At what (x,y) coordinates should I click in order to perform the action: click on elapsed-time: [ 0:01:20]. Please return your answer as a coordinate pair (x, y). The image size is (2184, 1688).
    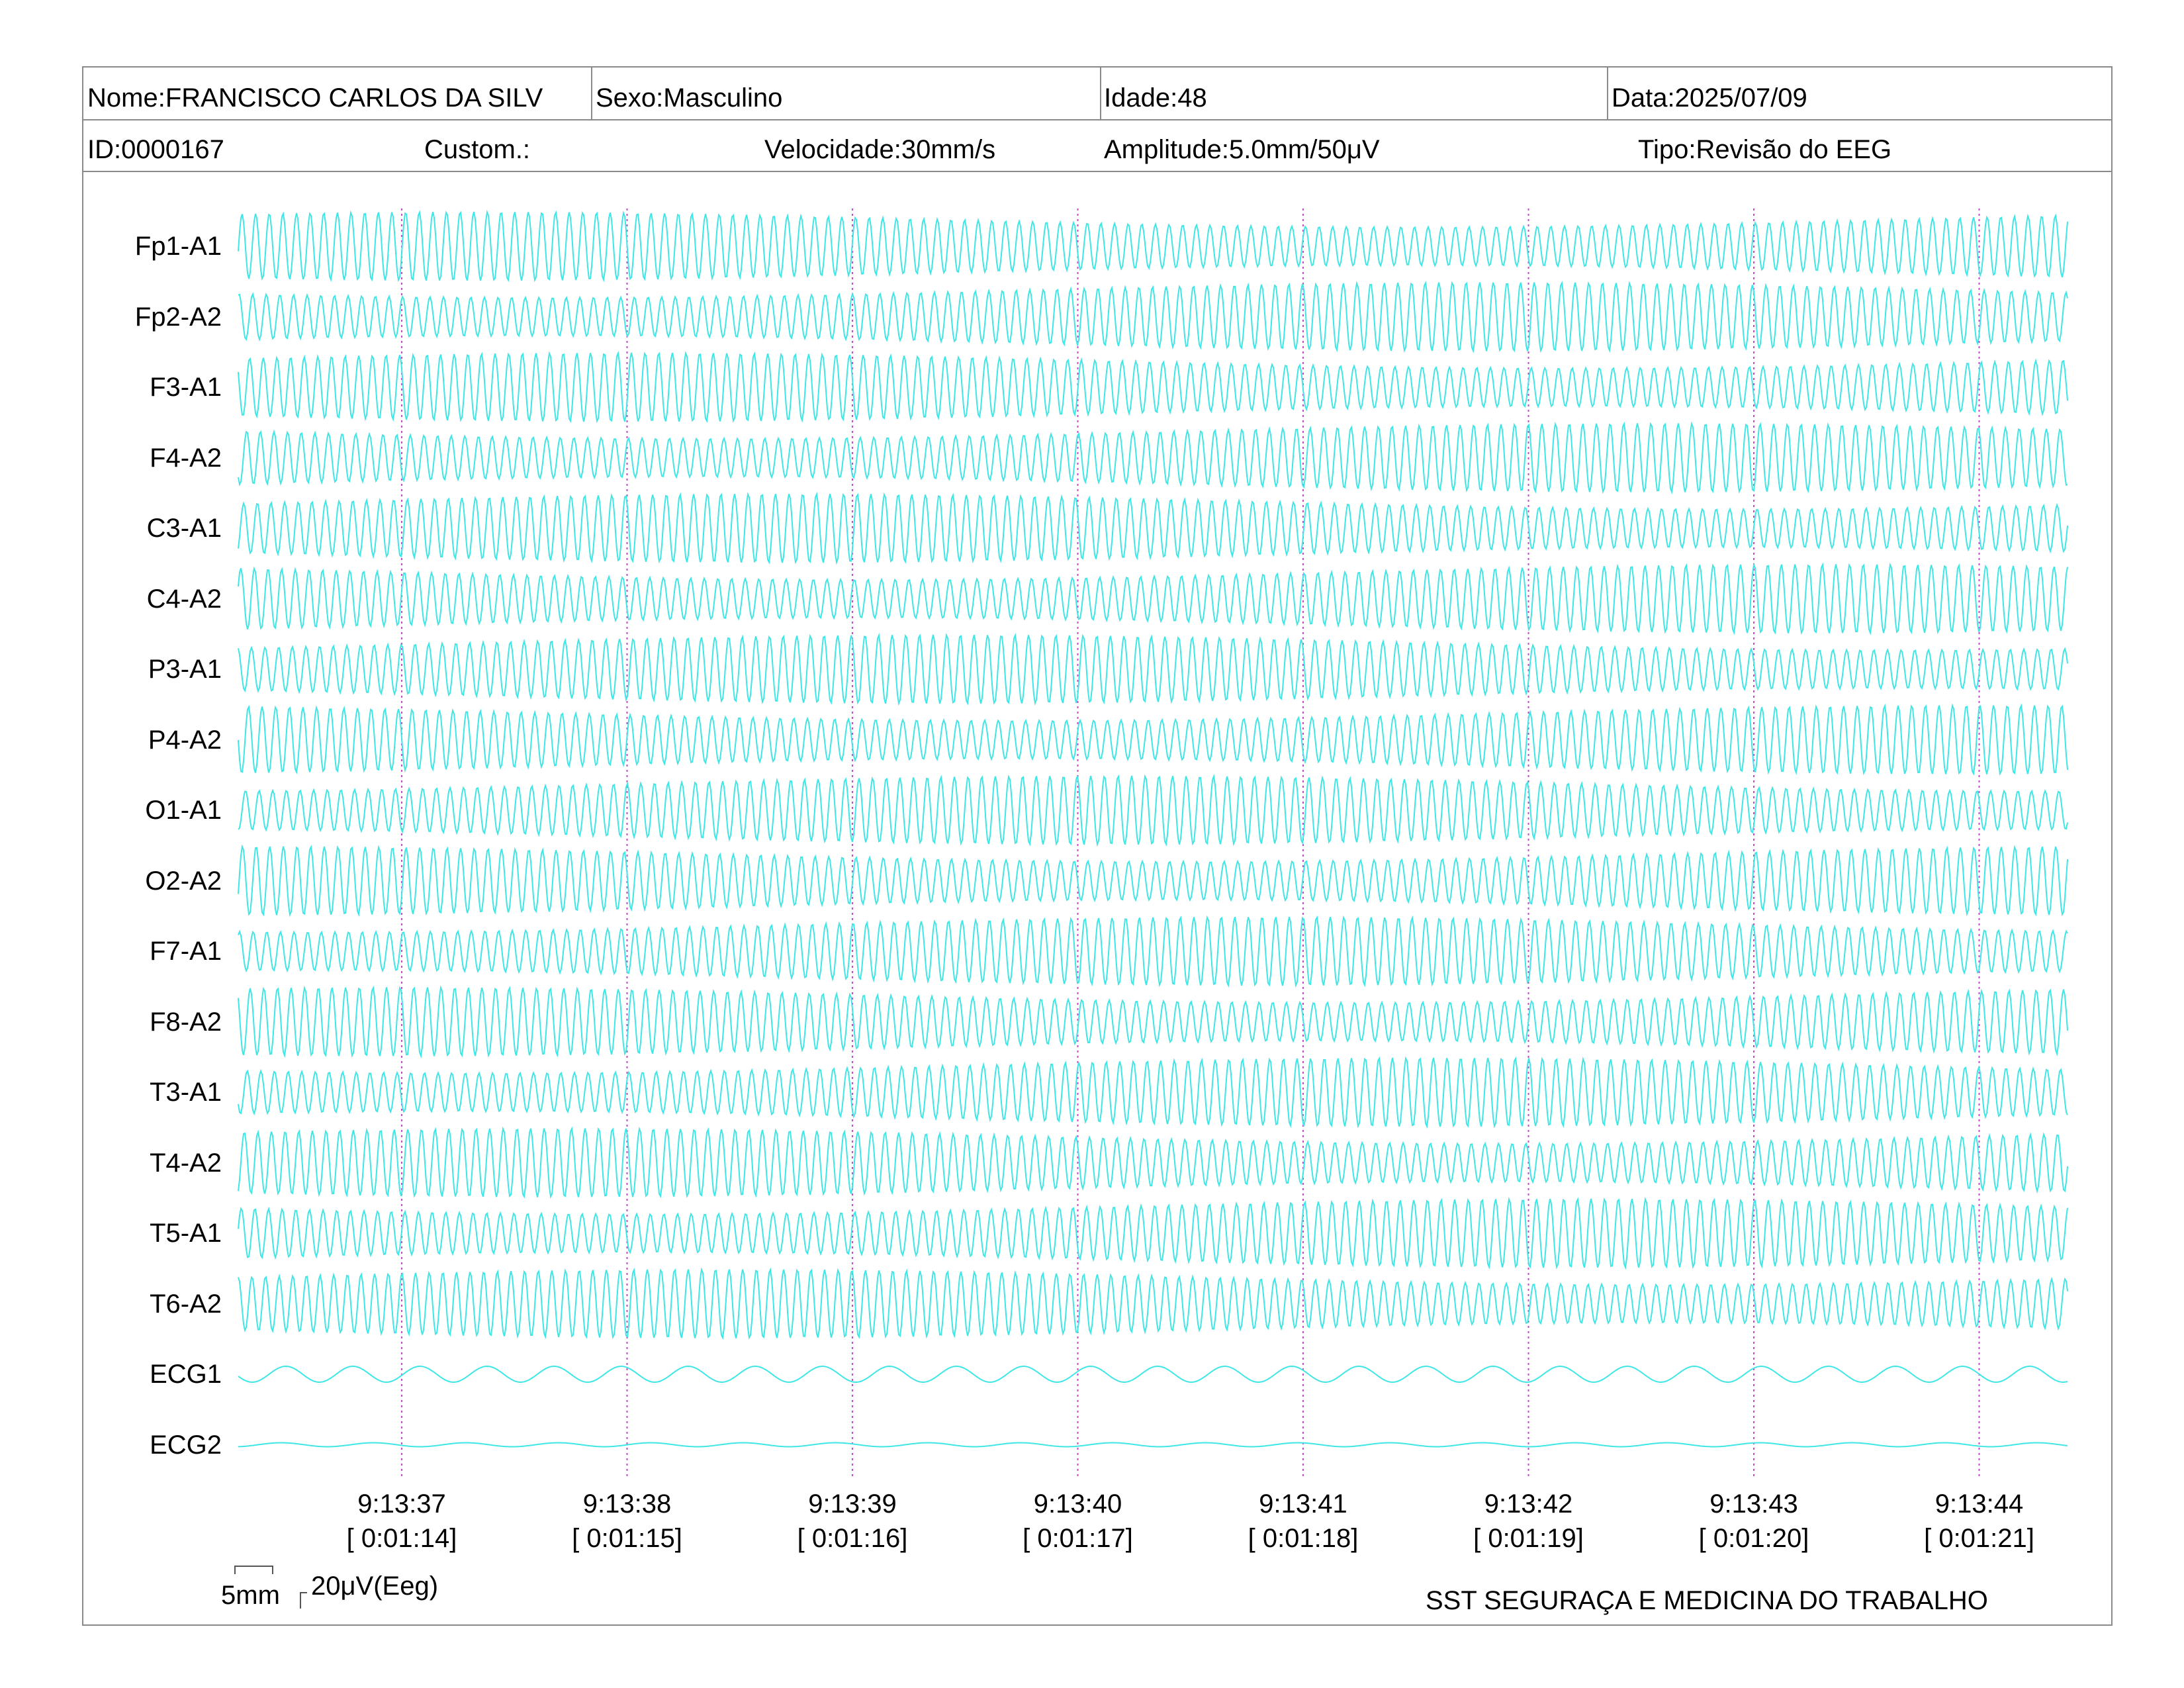
    Looking at the image, I should click on (1753, 1538).